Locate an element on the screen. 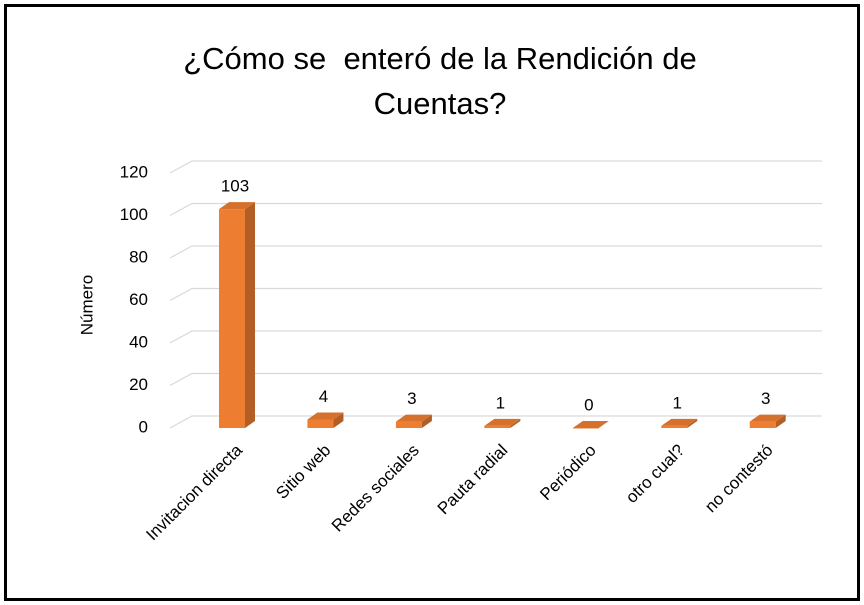 The width and height of the screenshot is (864, 605). y-tick-label: 0 is located at coordinates (143, 426).